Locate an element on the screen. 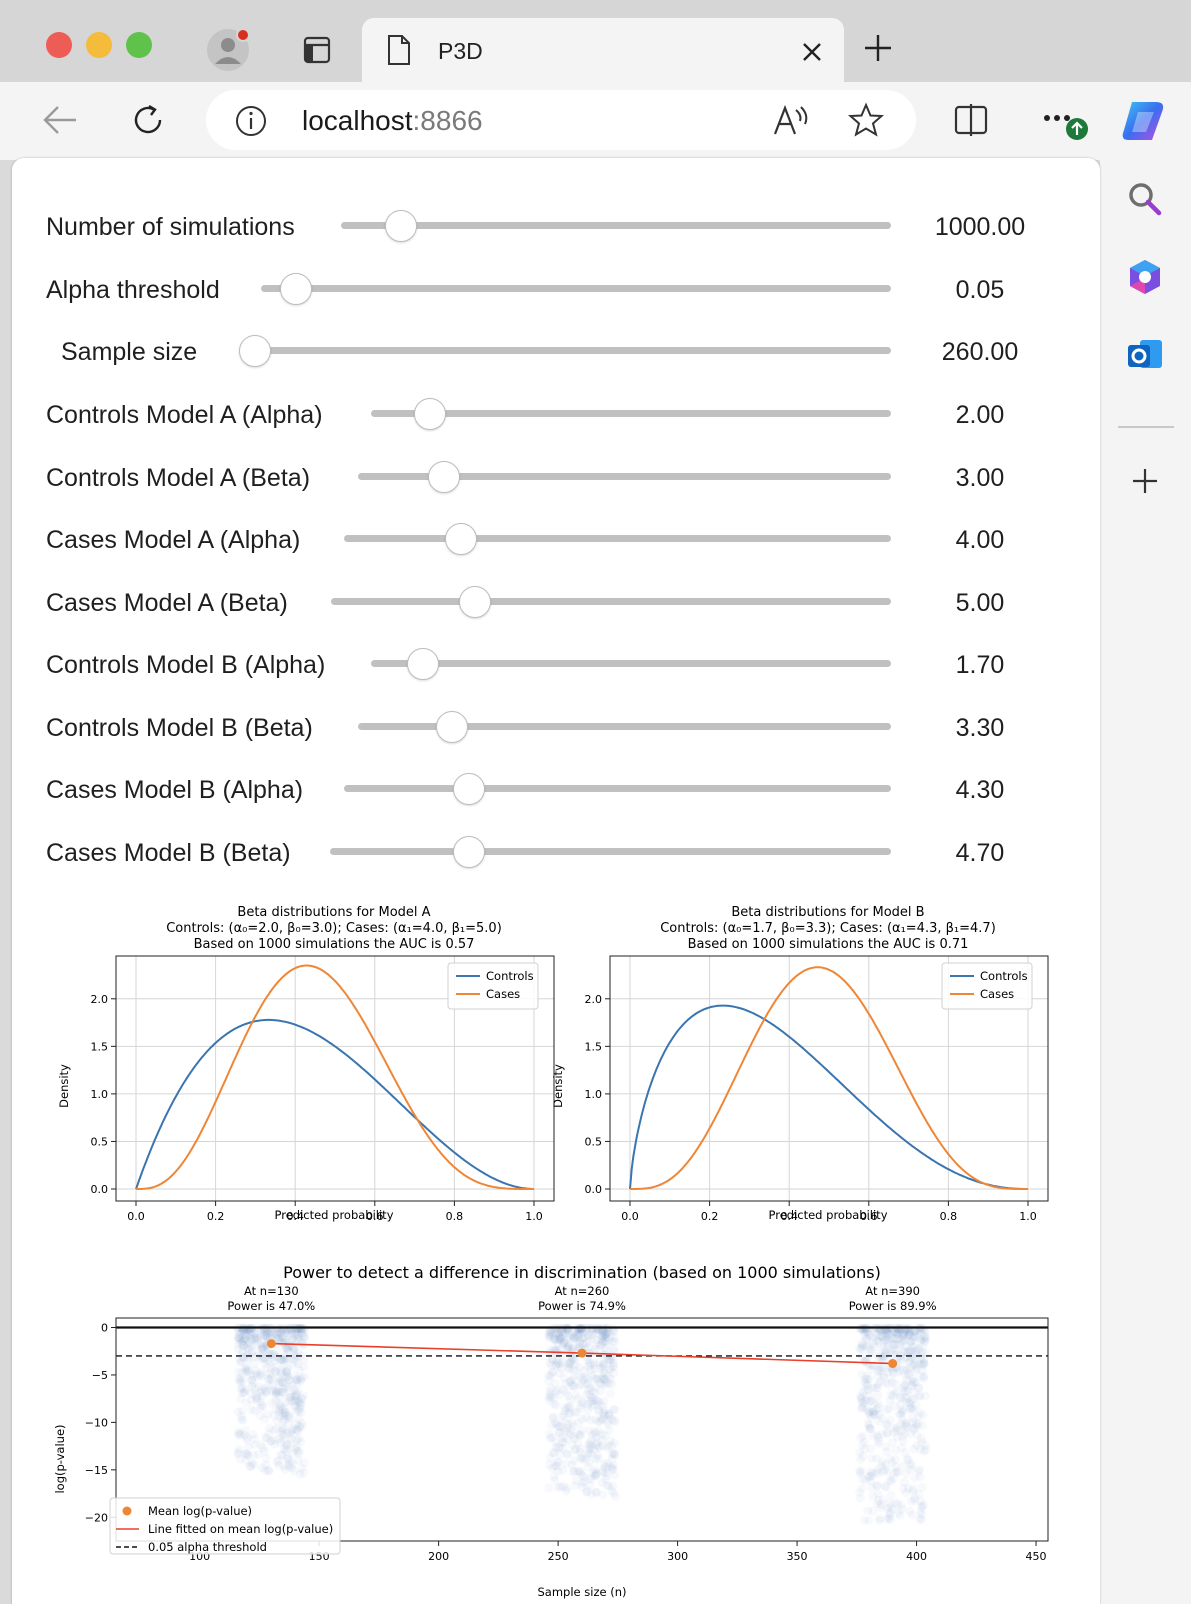  slider-cases-b-beta is located at coordinates (610, 851).